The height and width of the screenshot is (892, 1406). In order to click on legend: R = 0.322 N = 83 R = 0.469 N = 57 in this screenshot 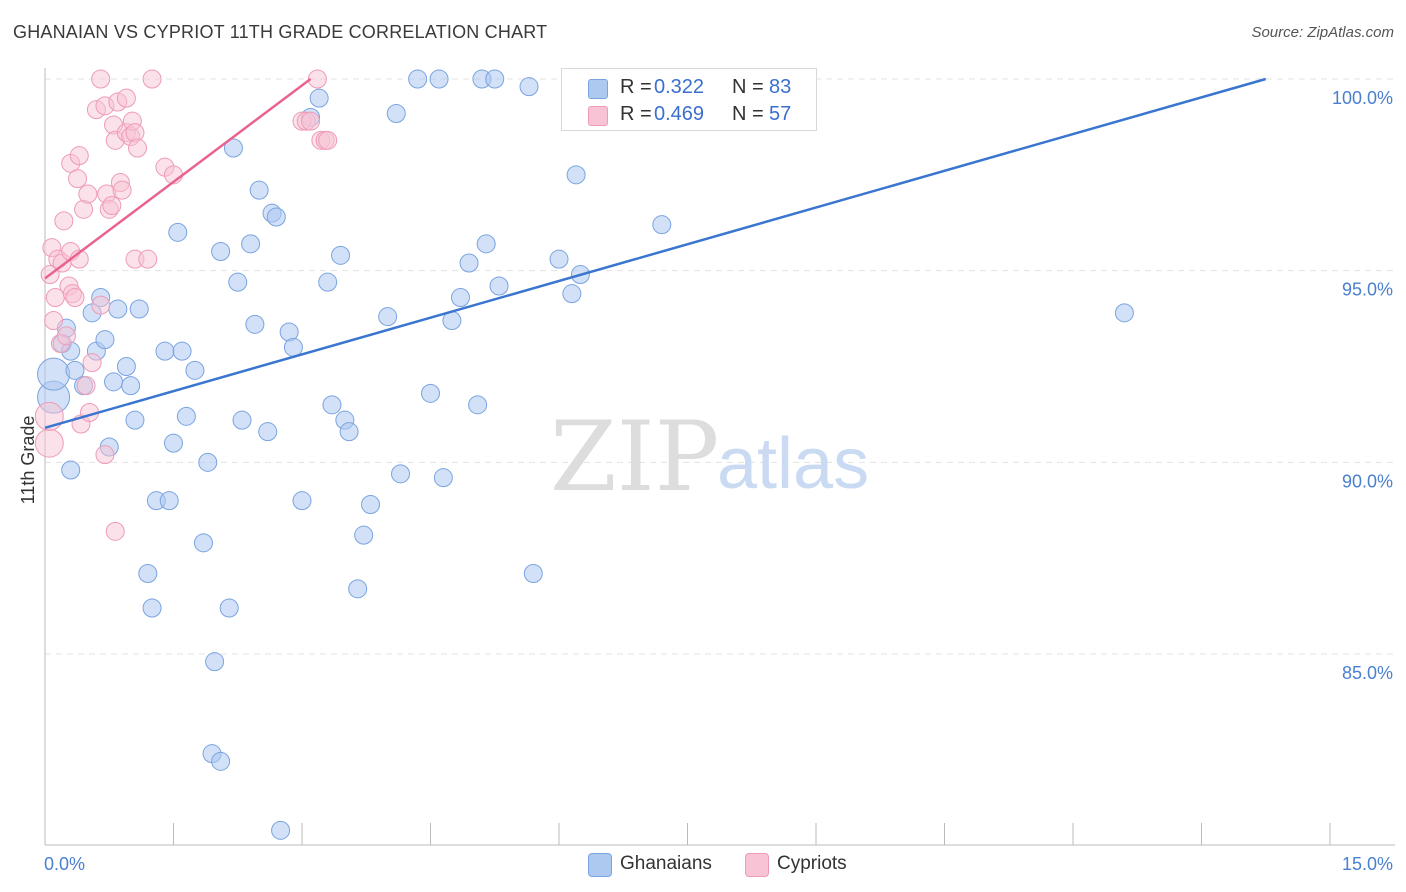, I will do `click(689, 99)`.